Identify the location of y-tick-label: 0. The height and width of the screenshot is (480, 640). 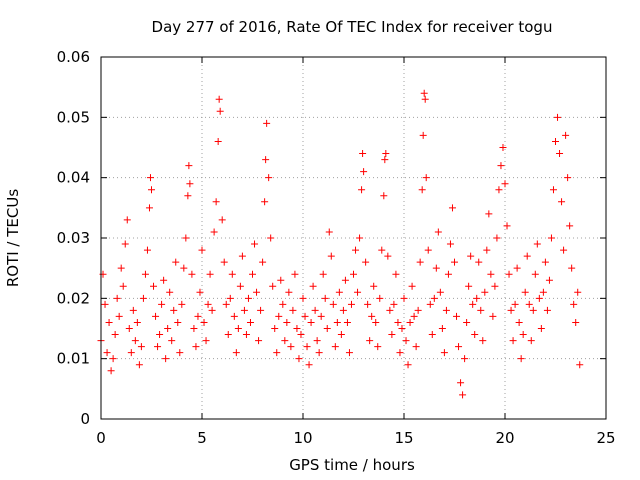
(85, 419).